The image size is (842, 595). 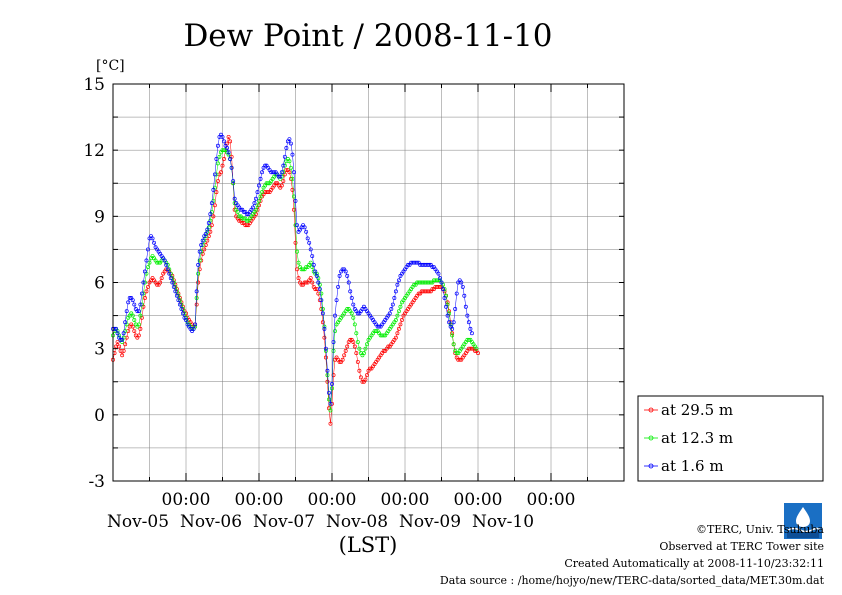 What do you see at coordinates (367, 36) in the screenshot?
I see `chart-title: Dew Point / 2008-11-10` at bounding box center [367, 36].